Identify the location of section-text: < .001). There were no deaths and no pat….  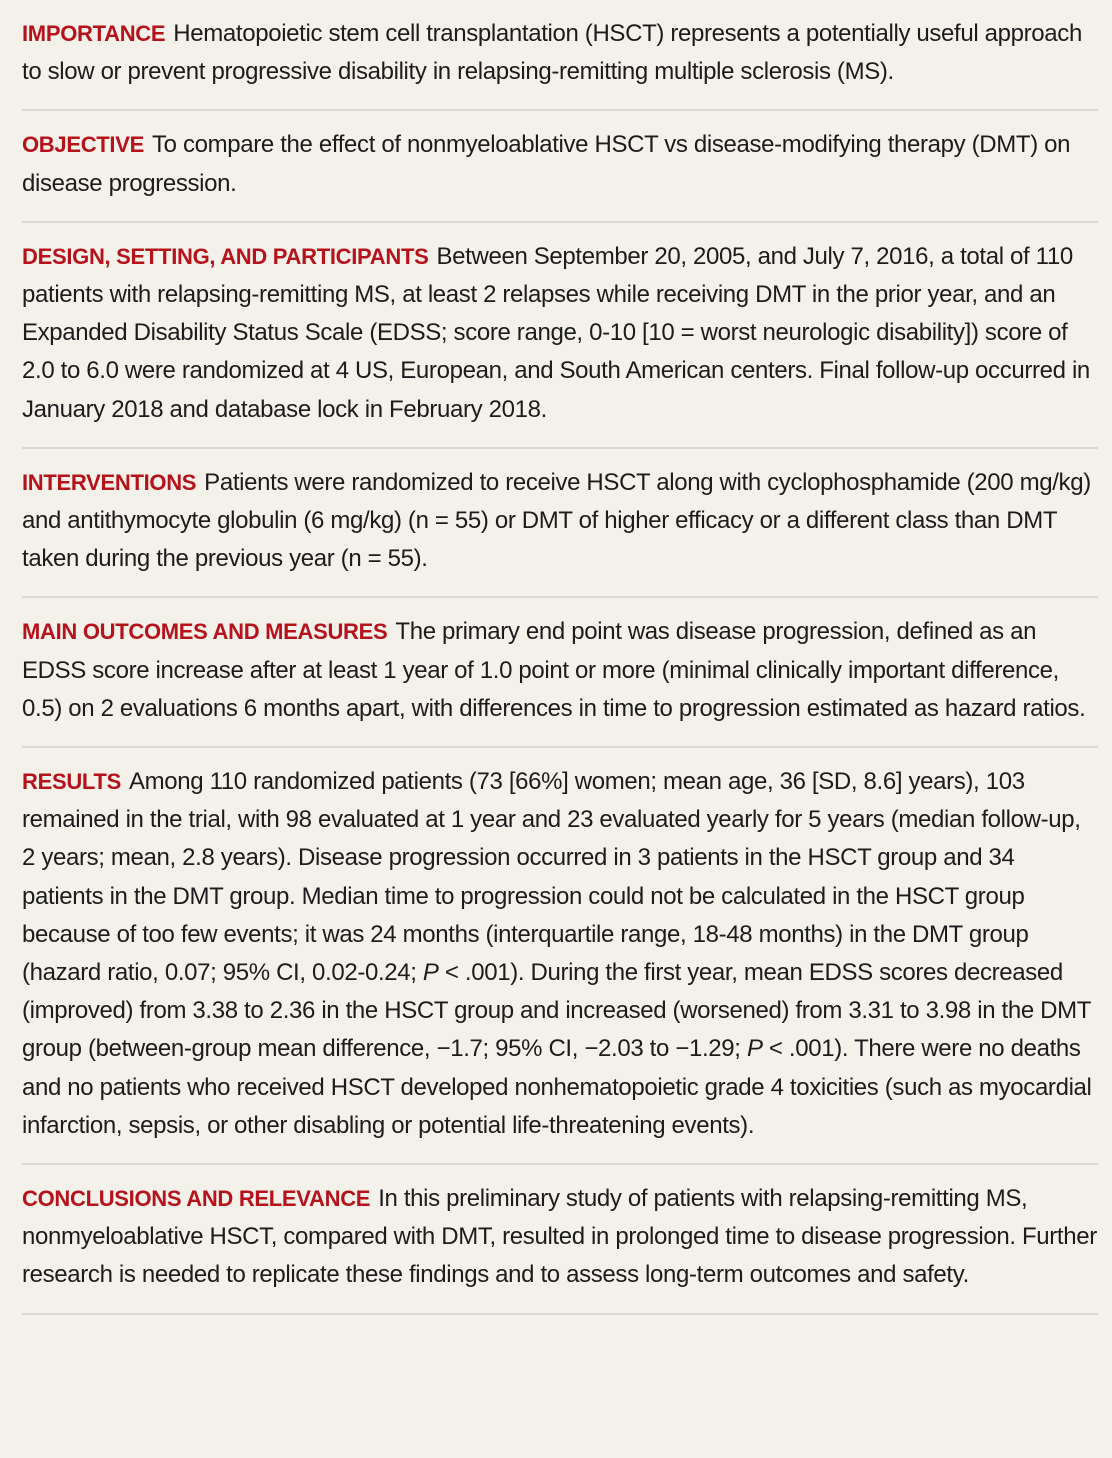
(557, 1087).